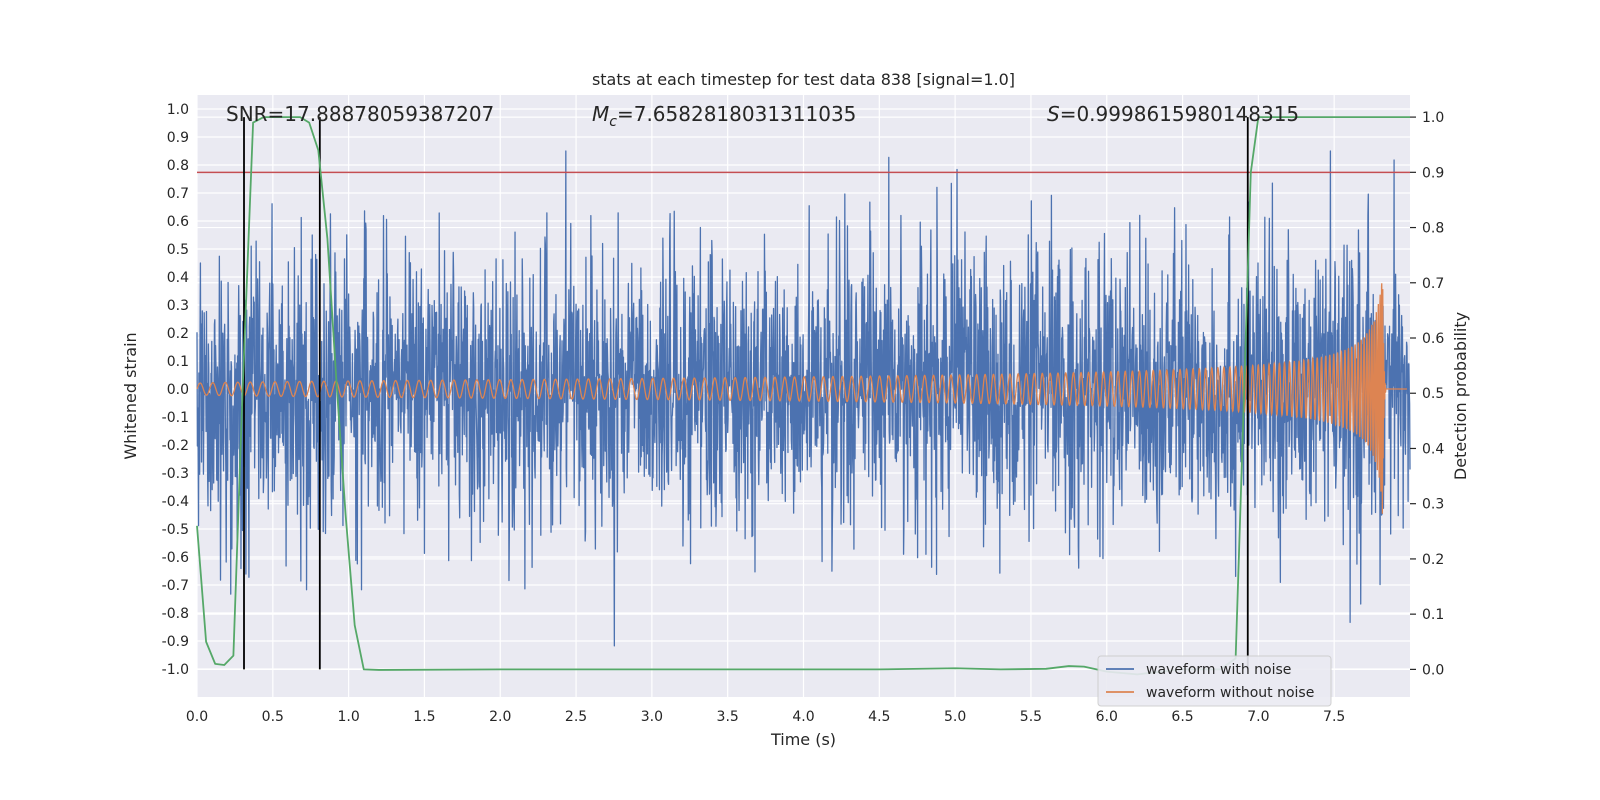 The height and width of the screenshot is (800, 1600). What do you see at coordinates (803, 717) in the screenshot?
I see `x-tick-label: 4.0` at bounding box center [803, 717].